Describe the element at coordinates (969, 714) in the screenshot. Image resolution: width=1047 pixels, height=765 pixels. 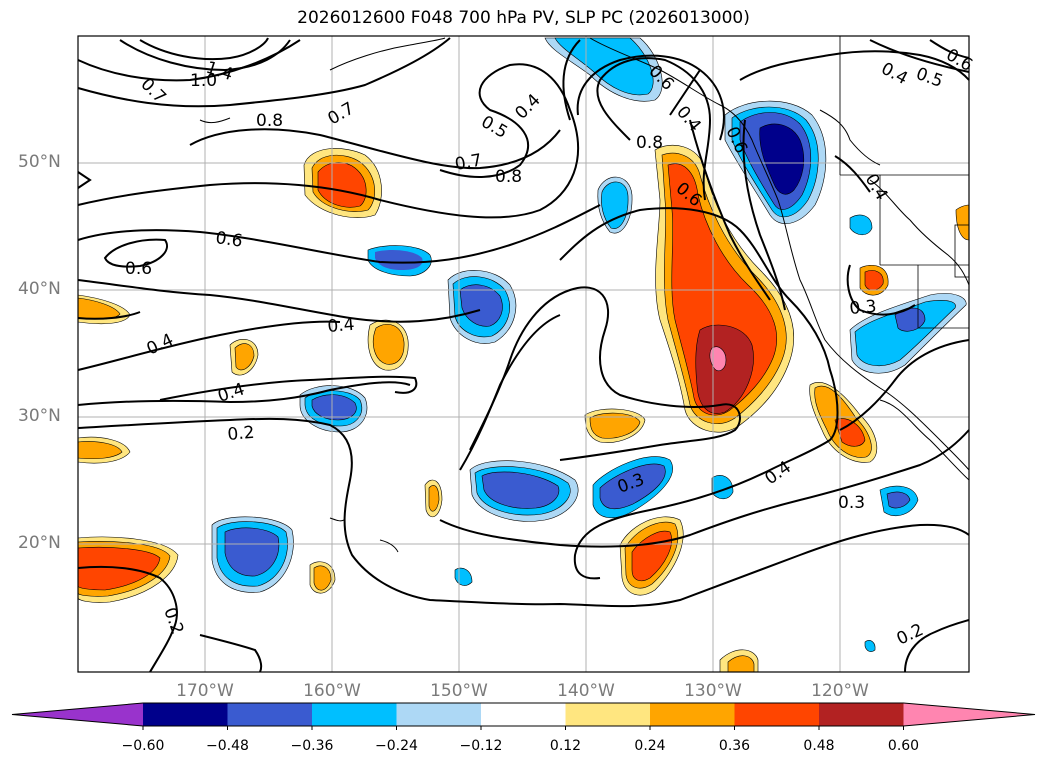
I see `colorbar-extend-high` at that location.